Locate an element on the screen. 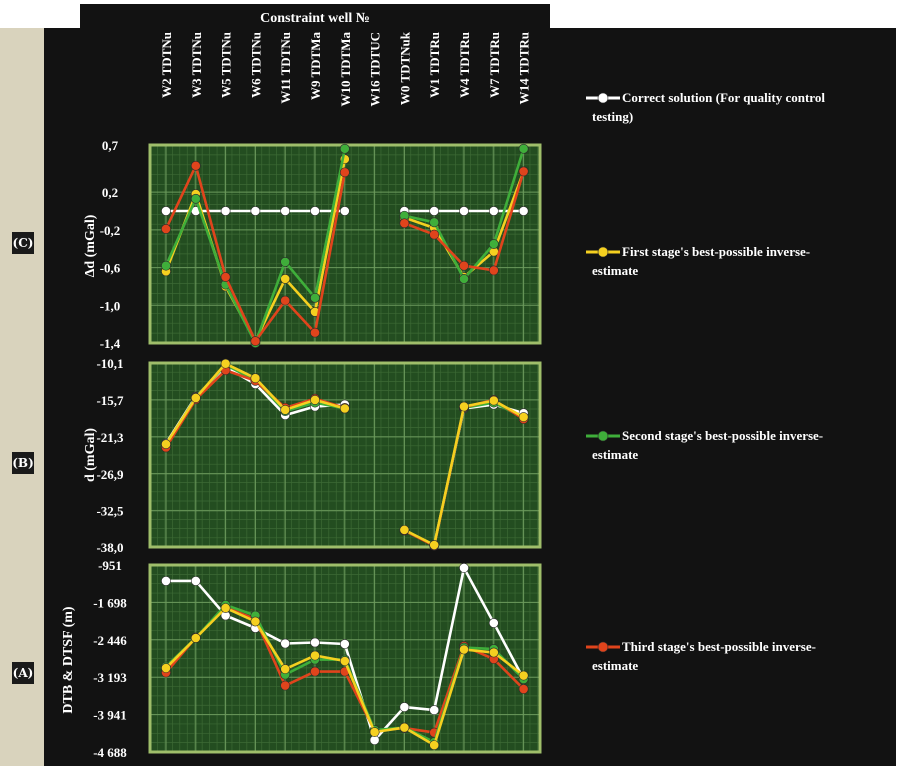 The image size is (900, 772). well-label: W3 TDTNu is located at coordinates (196, 65).